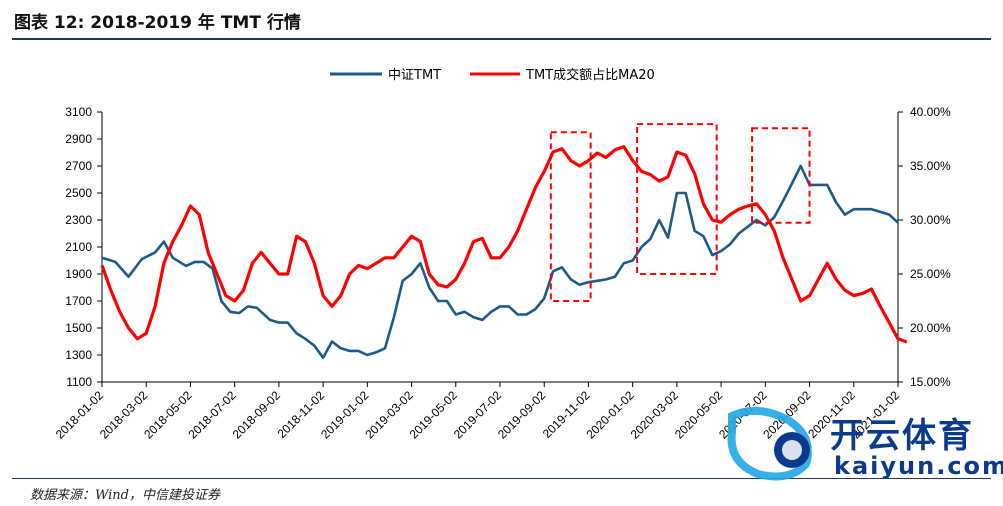  I want to click on page-title: 图表 12: 2018-2019 年 TMT 行情, so click(157, 23).